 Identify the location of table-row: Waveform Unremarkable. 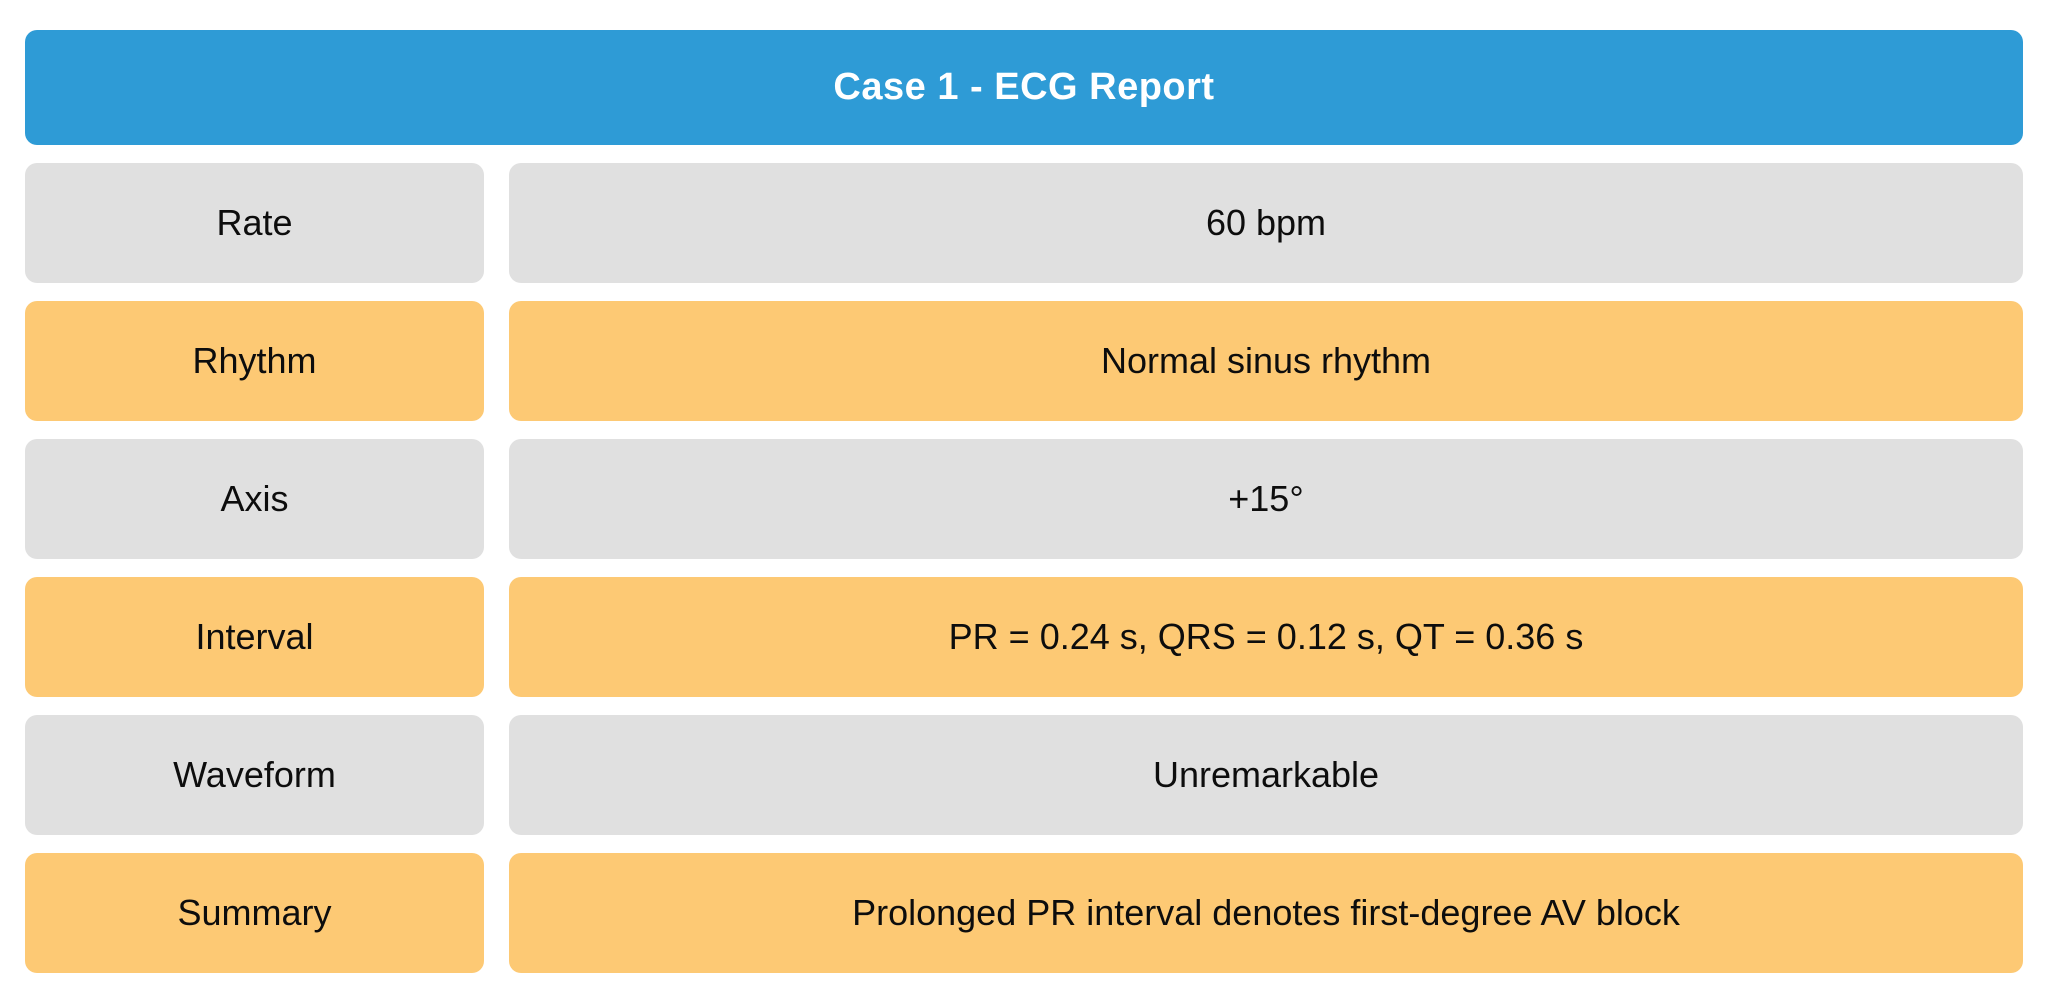
(1024, 775).